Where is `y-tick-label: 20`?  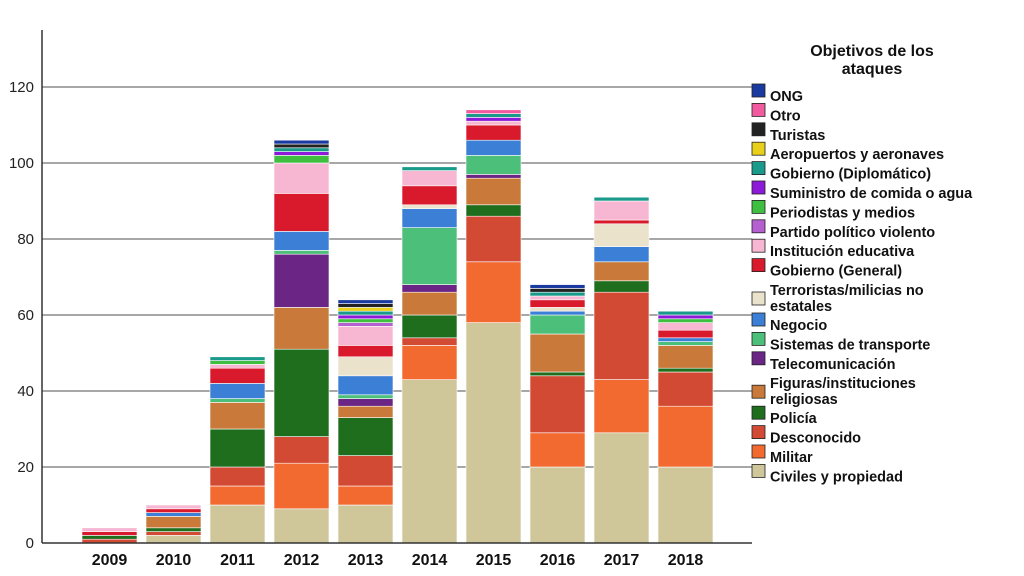 y-tick-label: 20 is located at coordinates (25, 467).